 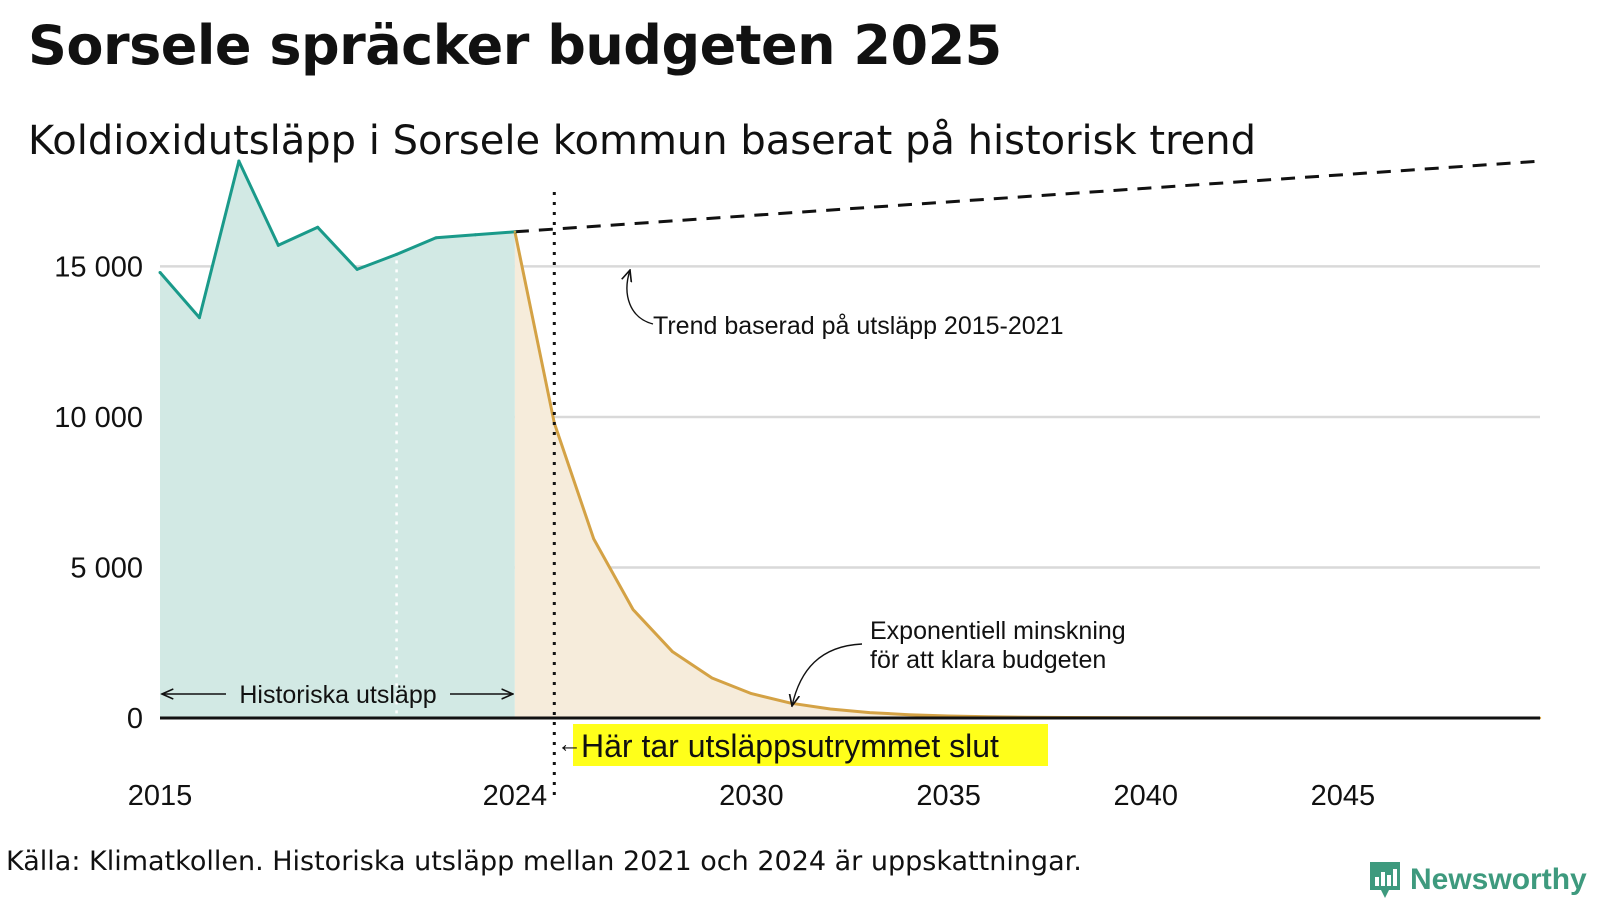 What do you see at coordinates (397, 254) in the screenshot?
I see `historical-point-2021` at bounding box center [397, 254].